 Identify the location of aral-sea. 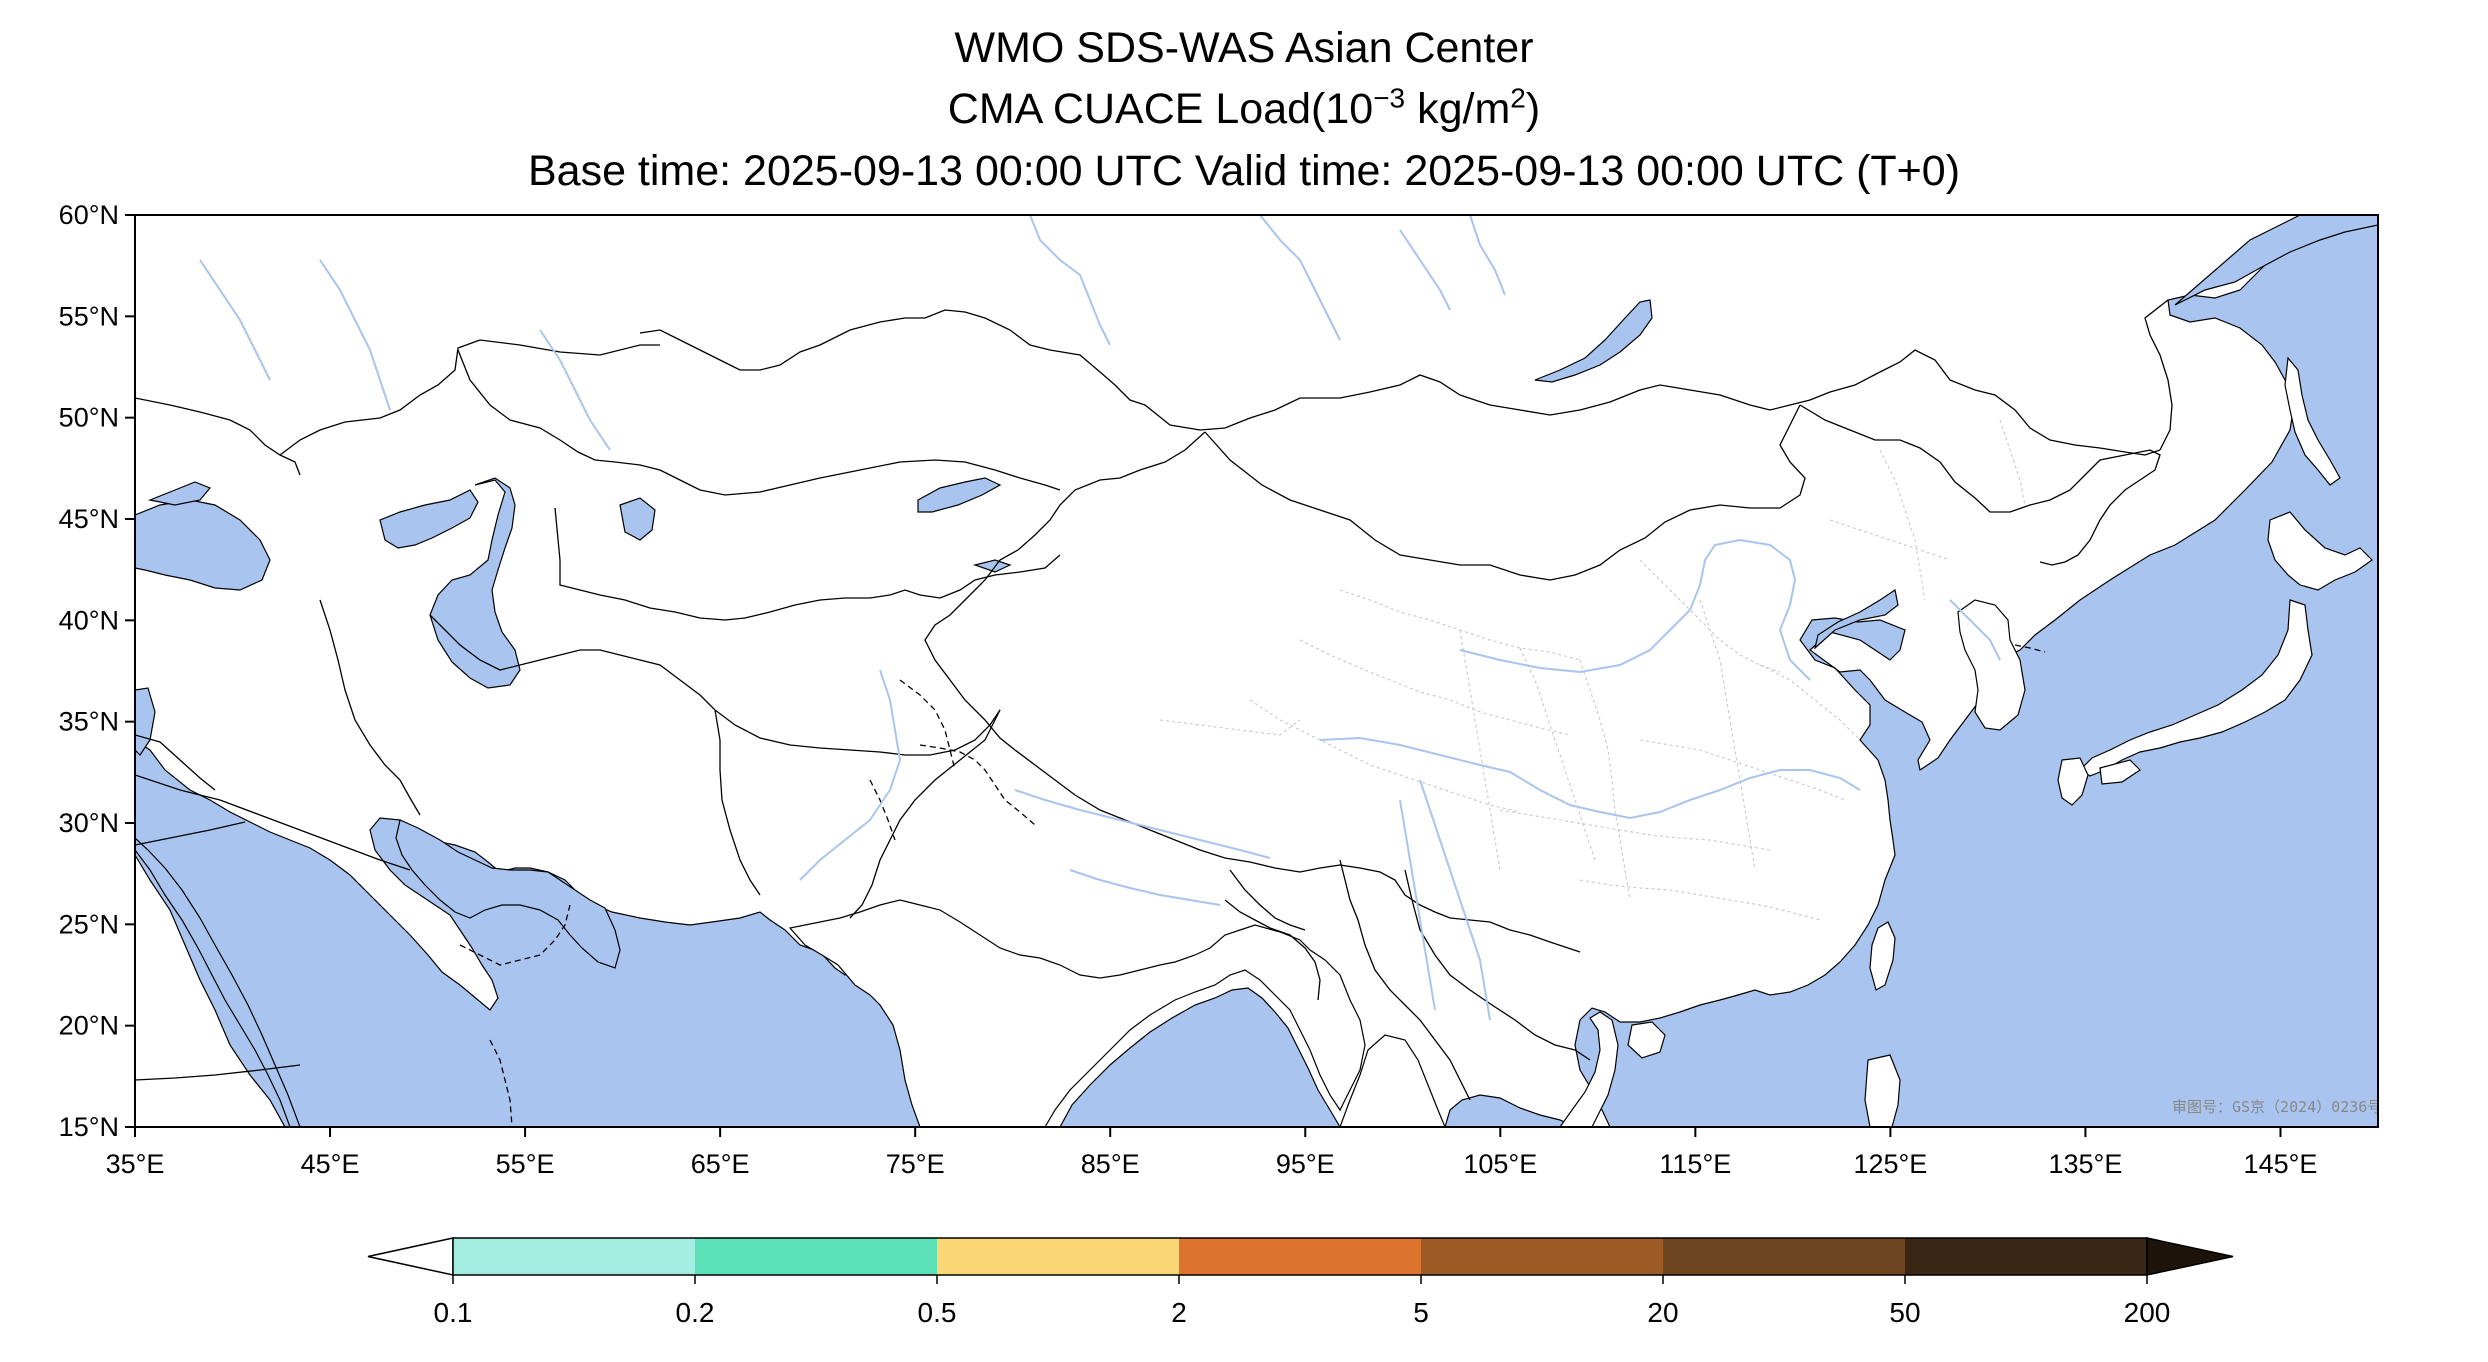
(637, 519).